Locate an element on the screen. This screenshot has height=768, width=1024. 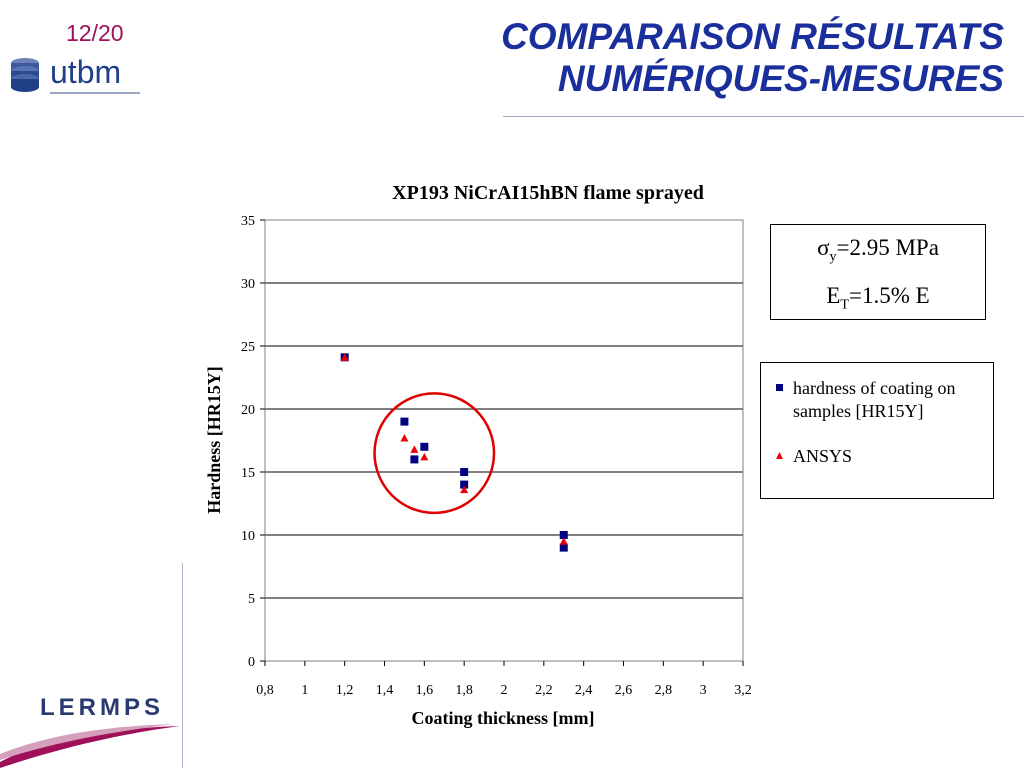
y-tick-label: 20 is located at coordinates (248, 410).